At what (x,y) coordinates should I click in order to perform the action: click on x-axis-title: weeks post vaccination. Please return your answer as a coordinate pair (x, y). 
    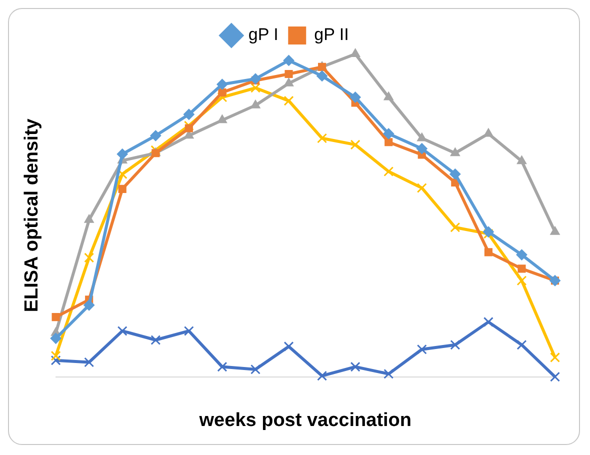
    Looking at the image, I should click on (305, 420).